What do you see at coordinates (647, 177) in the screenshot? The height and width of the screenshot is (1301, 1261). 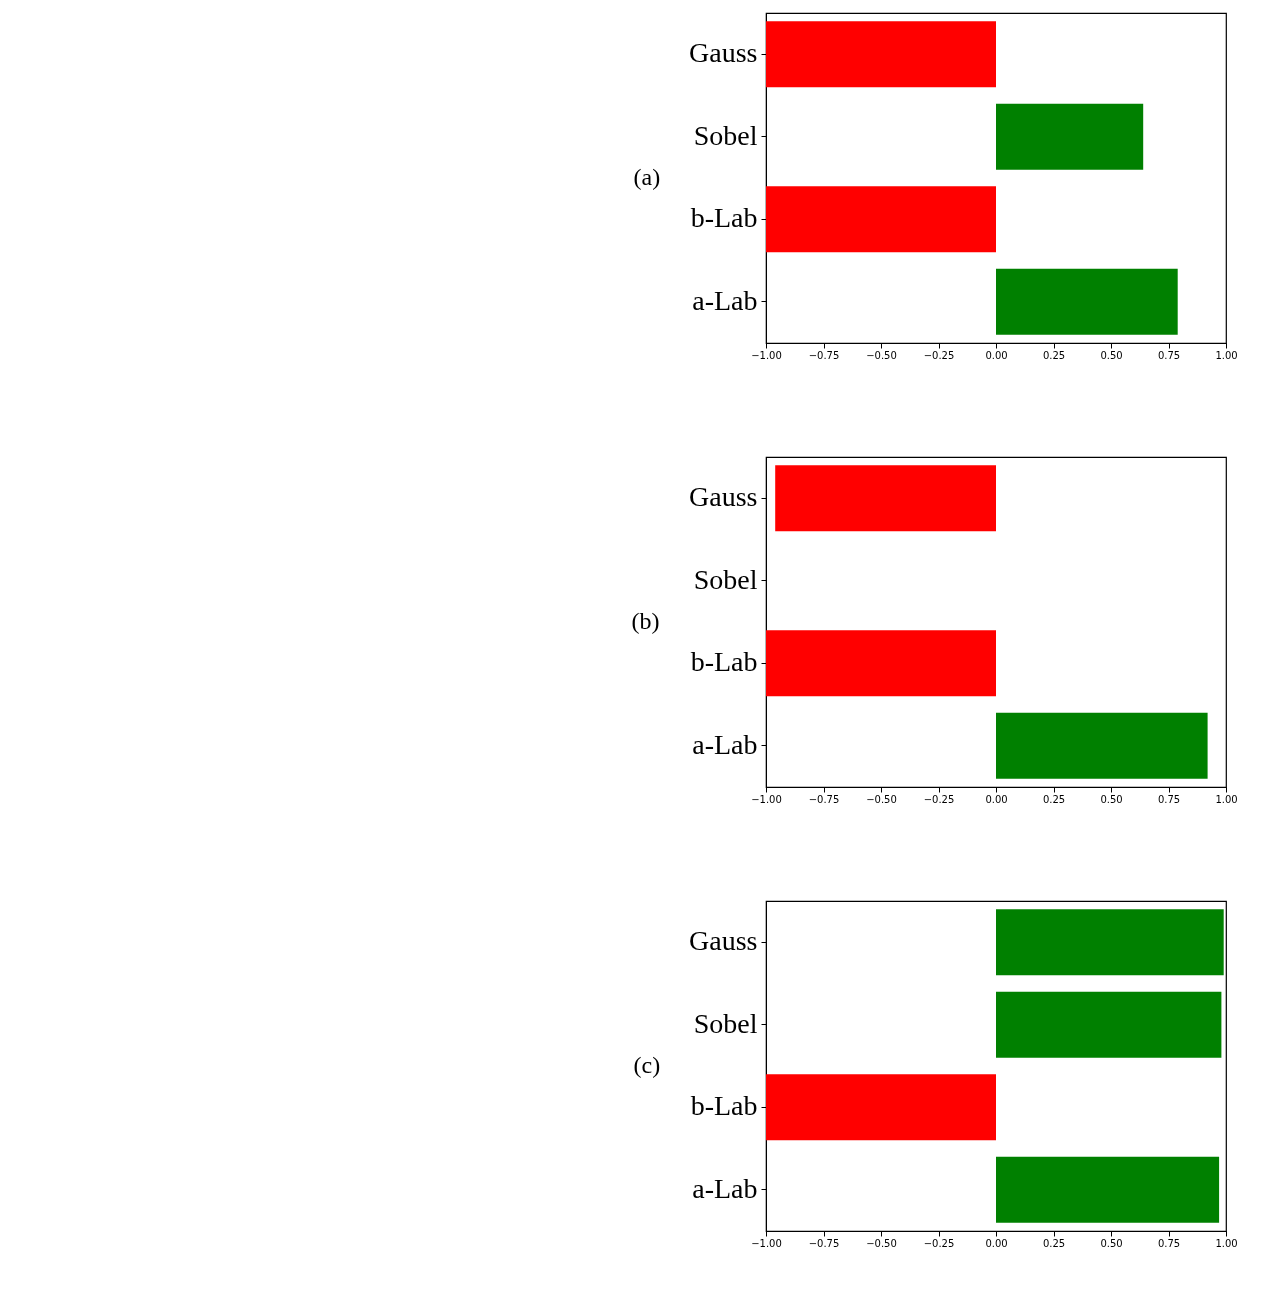 I see `text: (a)` at bounding box center [647, 177].